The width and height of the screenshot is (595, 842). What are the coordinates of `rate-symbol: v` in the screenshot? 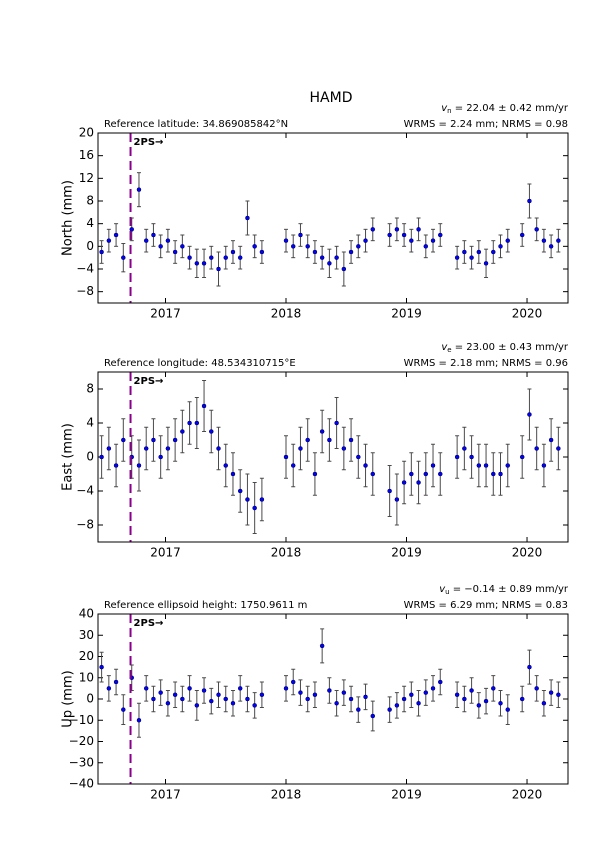 It's located at (444, 347).